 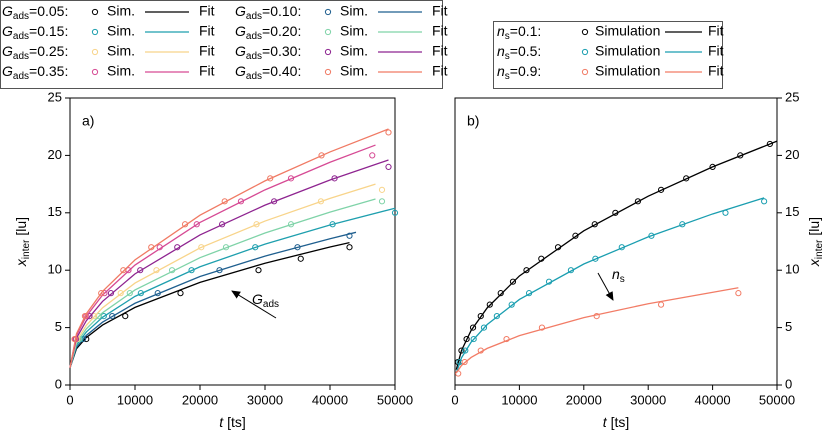 What do you see at coordinates (281, 11) in the screenshot?
I see `legend-label-part: =0.10:` at bounding box center [281, 11].